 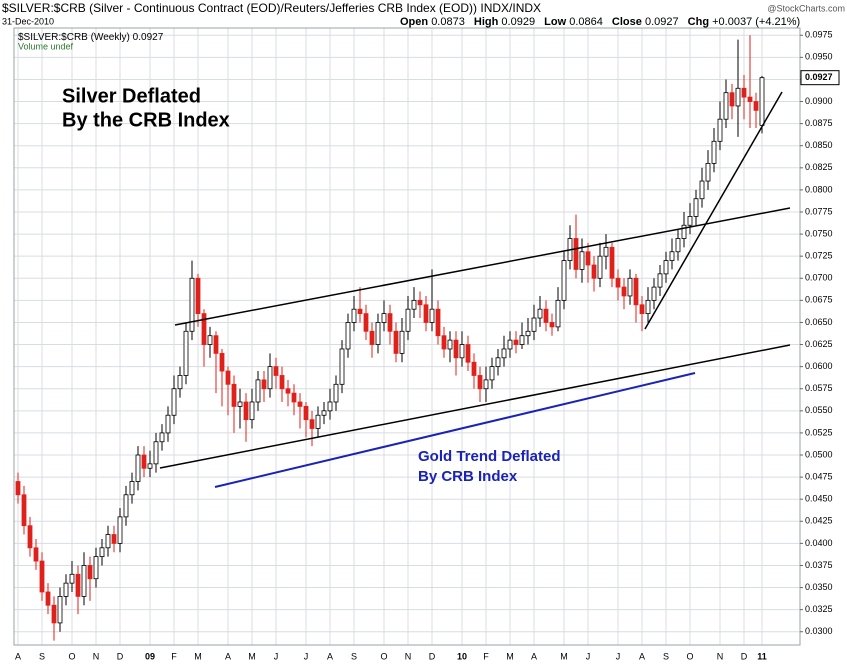 What do you see at coordinates (462, 656) in the screenshot?
I see `x-tick-label: 10` at bounding box center [462, 656].